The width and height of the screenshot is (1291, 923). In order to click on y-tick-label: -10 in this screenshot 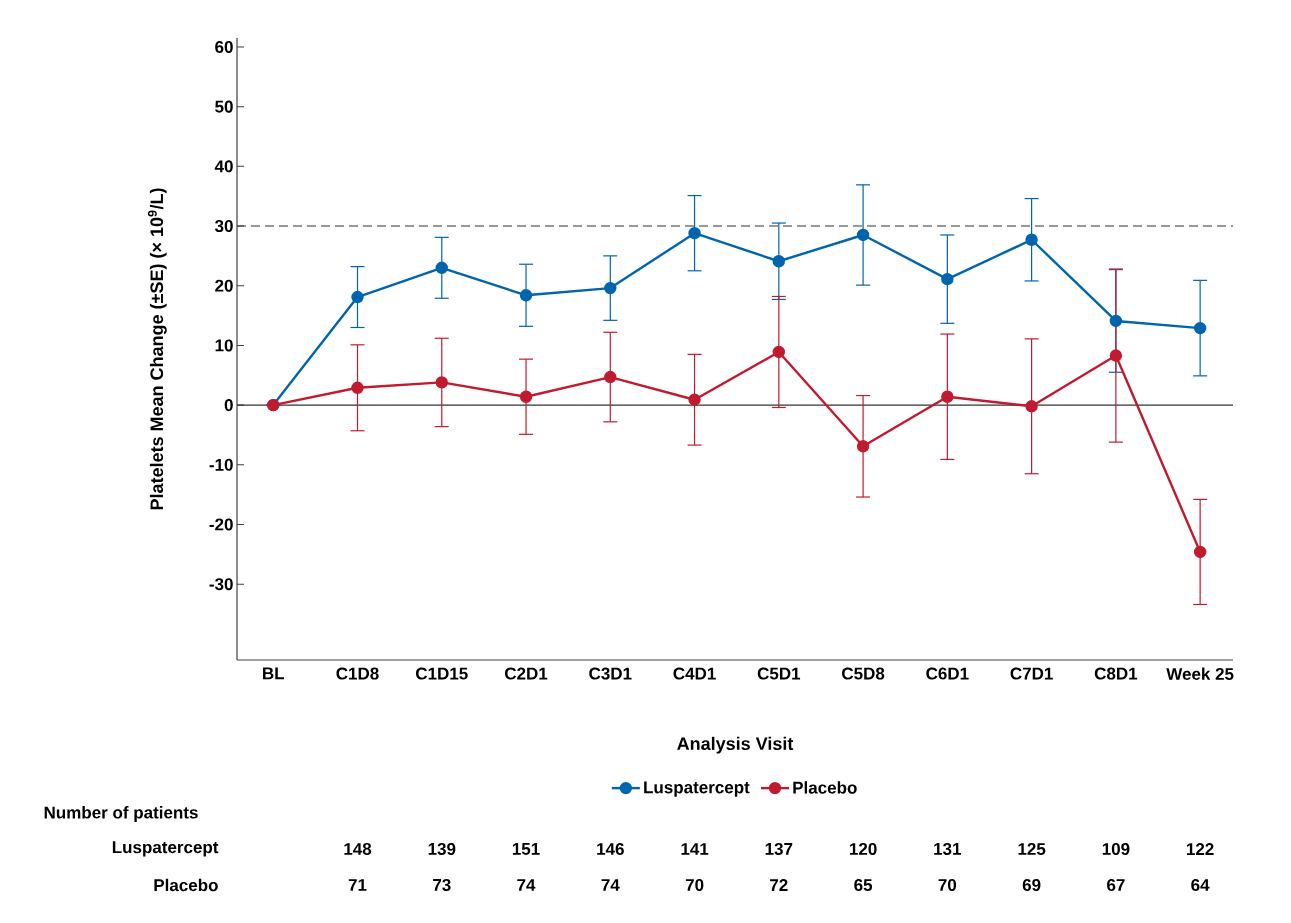, I will do `click(221, 464)`.